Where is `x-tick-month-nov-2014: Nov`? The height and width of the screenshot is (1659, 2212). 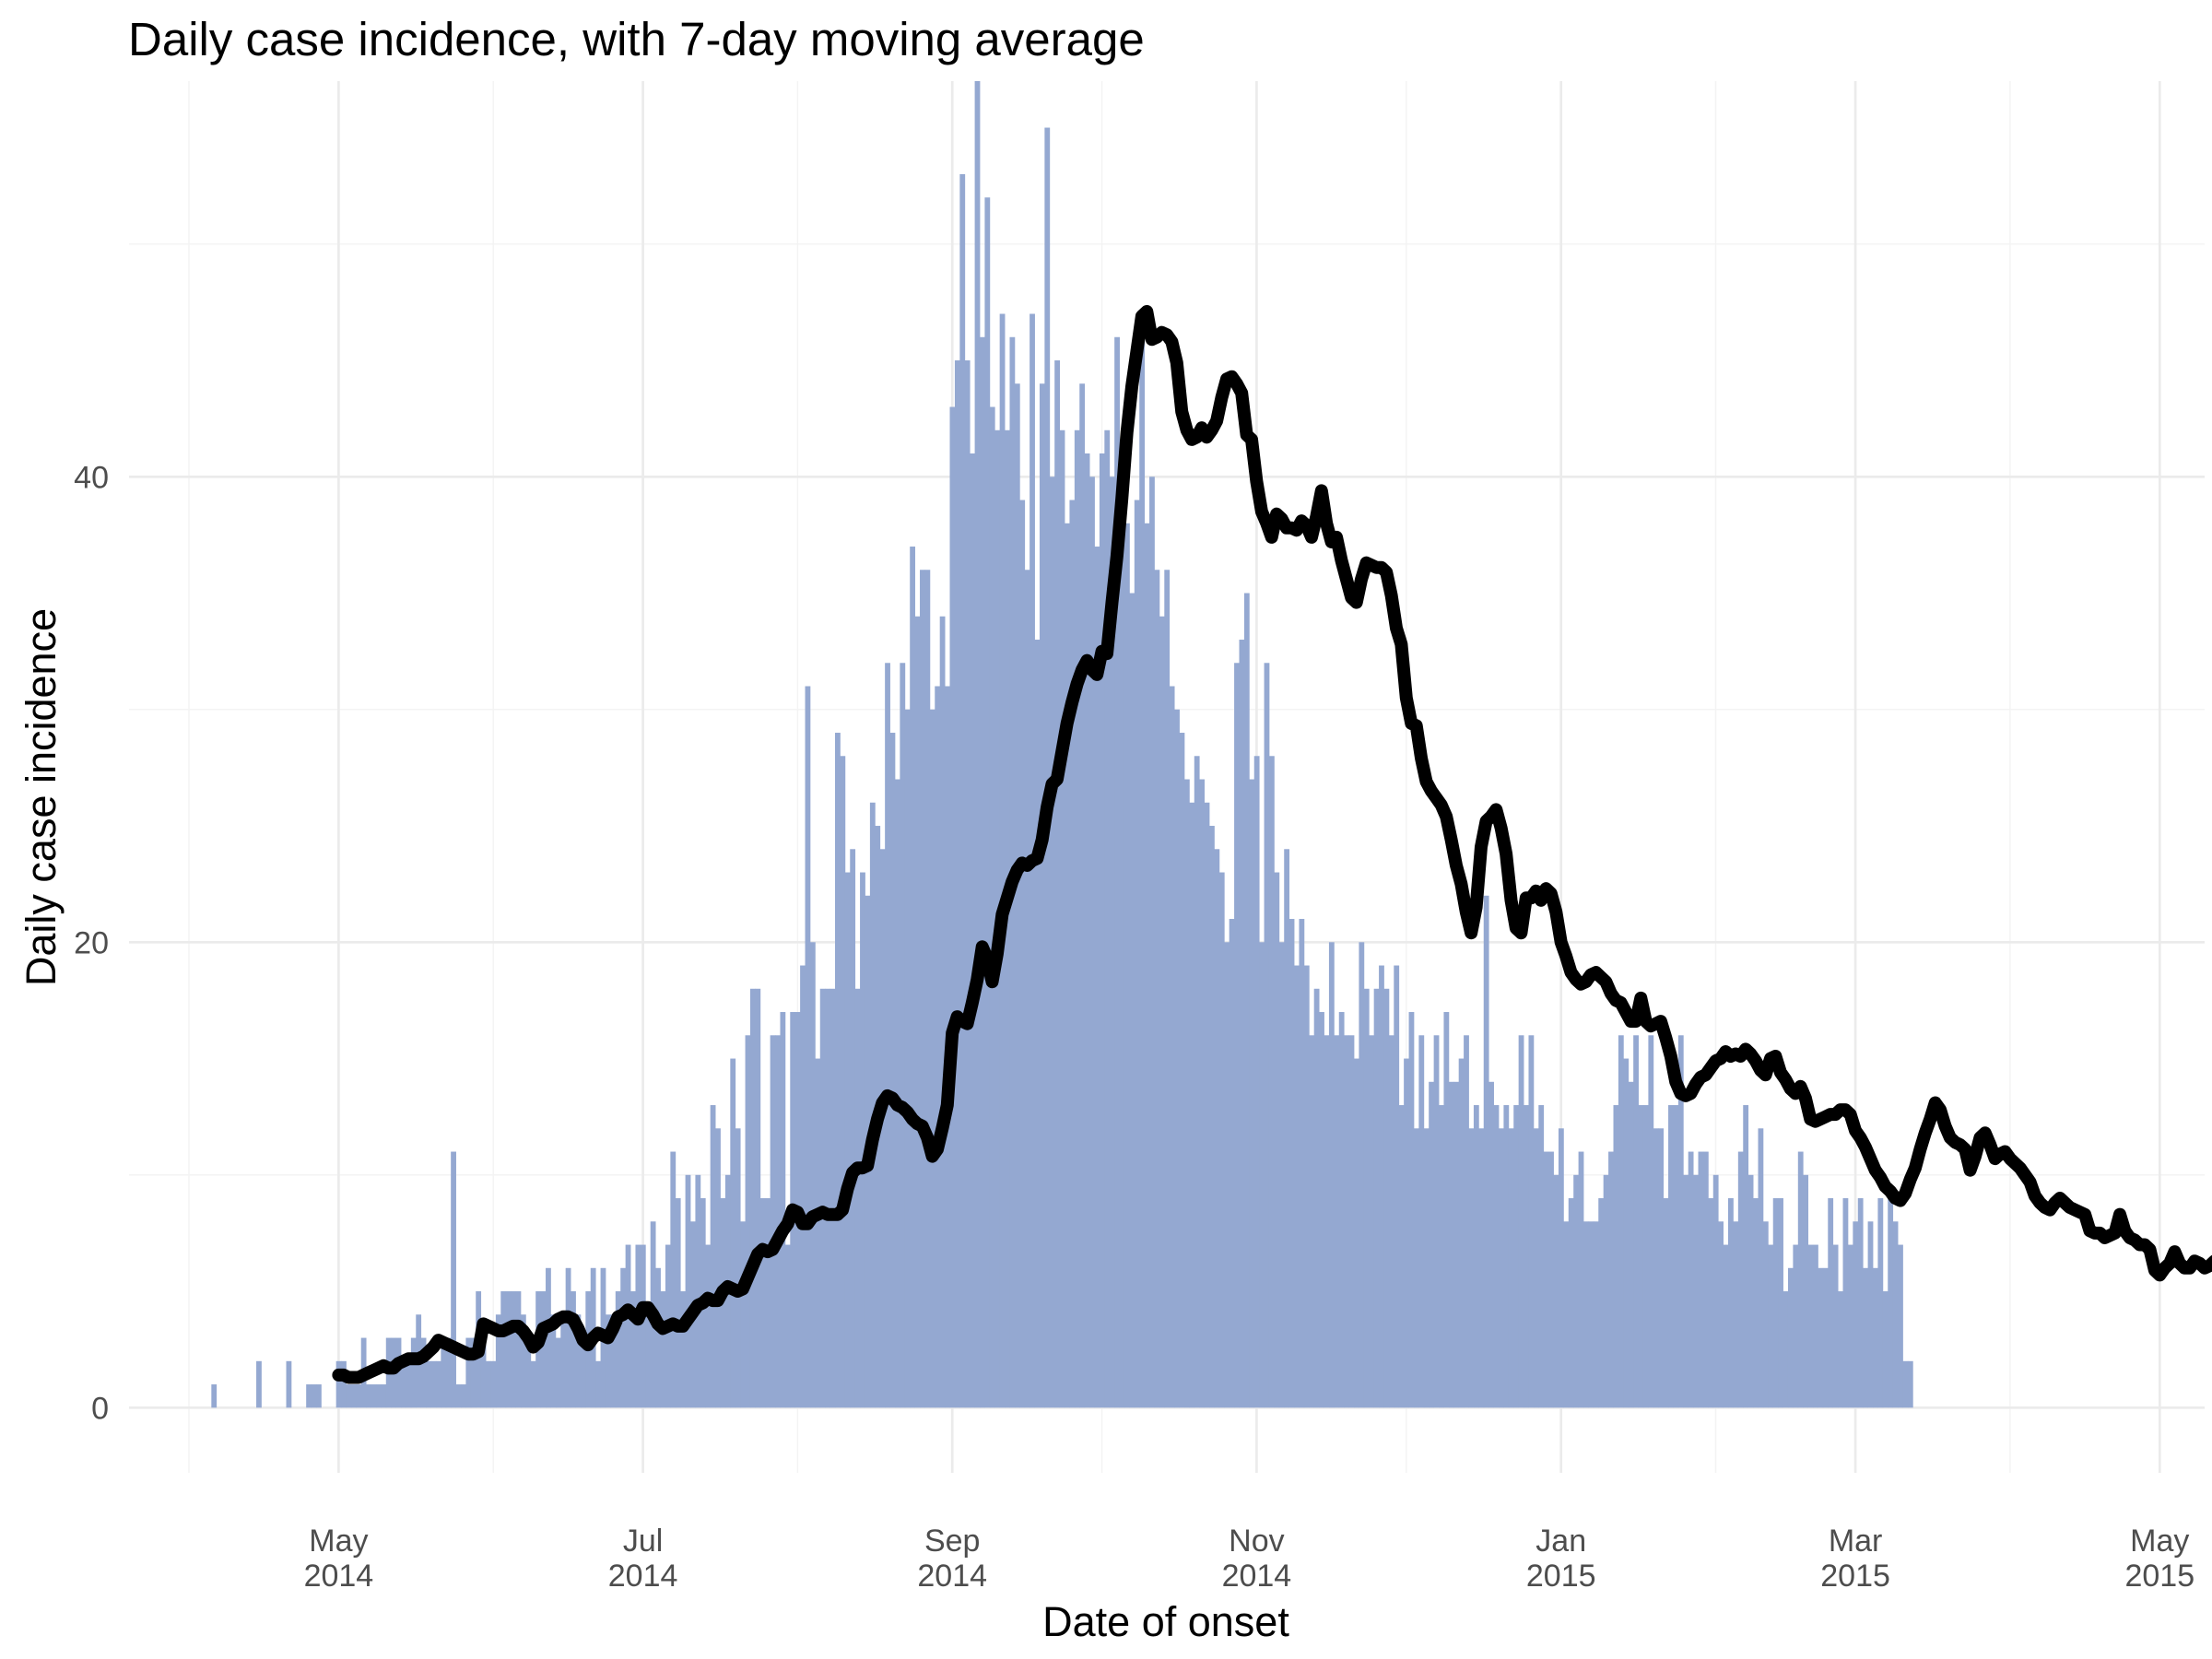
x-tick-month-nov-2014: Nov is located at coordinates (1256, 1541).